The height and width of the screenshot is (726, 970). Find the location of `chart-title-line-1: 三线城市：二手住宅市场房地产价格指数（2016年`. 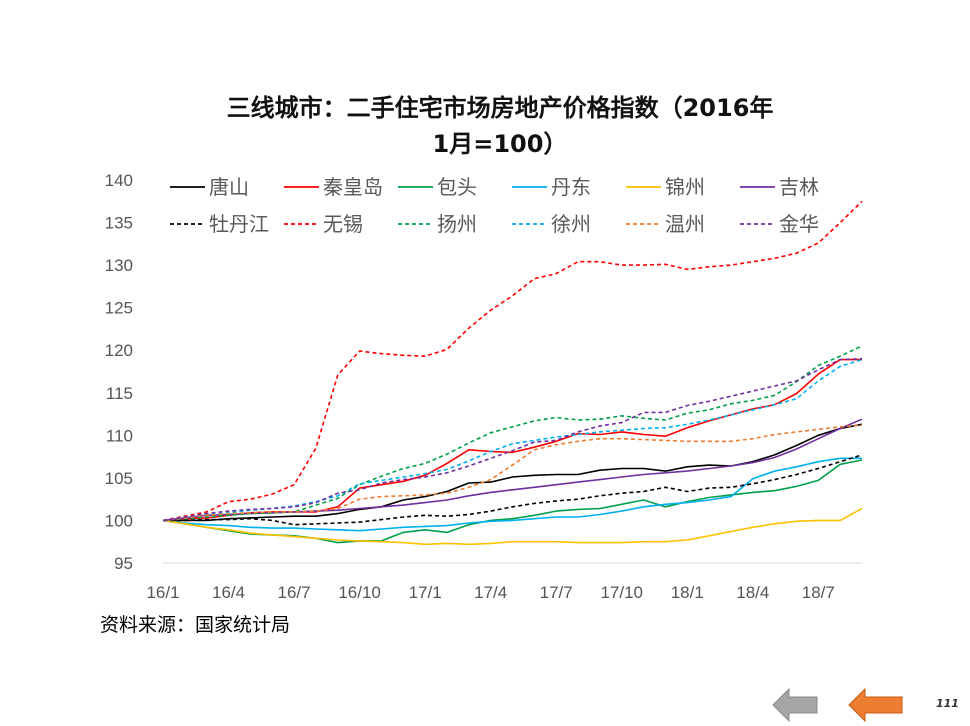

chart-title-line-1: 三线城市：二手住宅市场房地产价格指数（2016年 is located at coordinates (500, 108).